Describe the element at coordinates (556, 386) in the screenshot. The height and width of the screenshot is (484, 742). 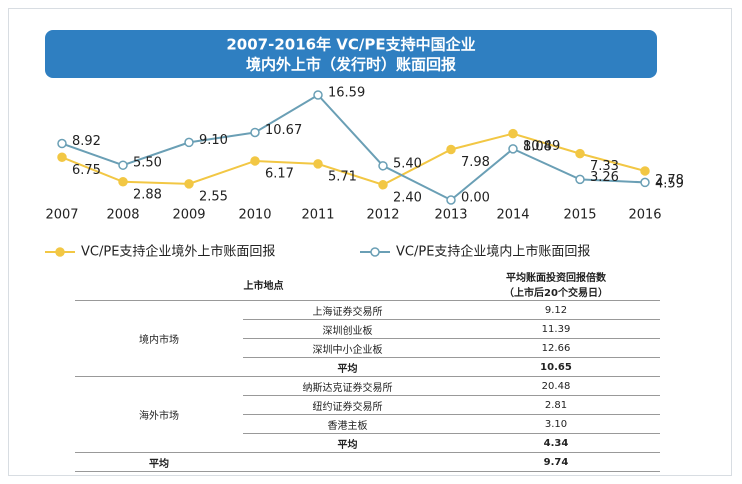
I see `table-cell: 20.48` at that location.